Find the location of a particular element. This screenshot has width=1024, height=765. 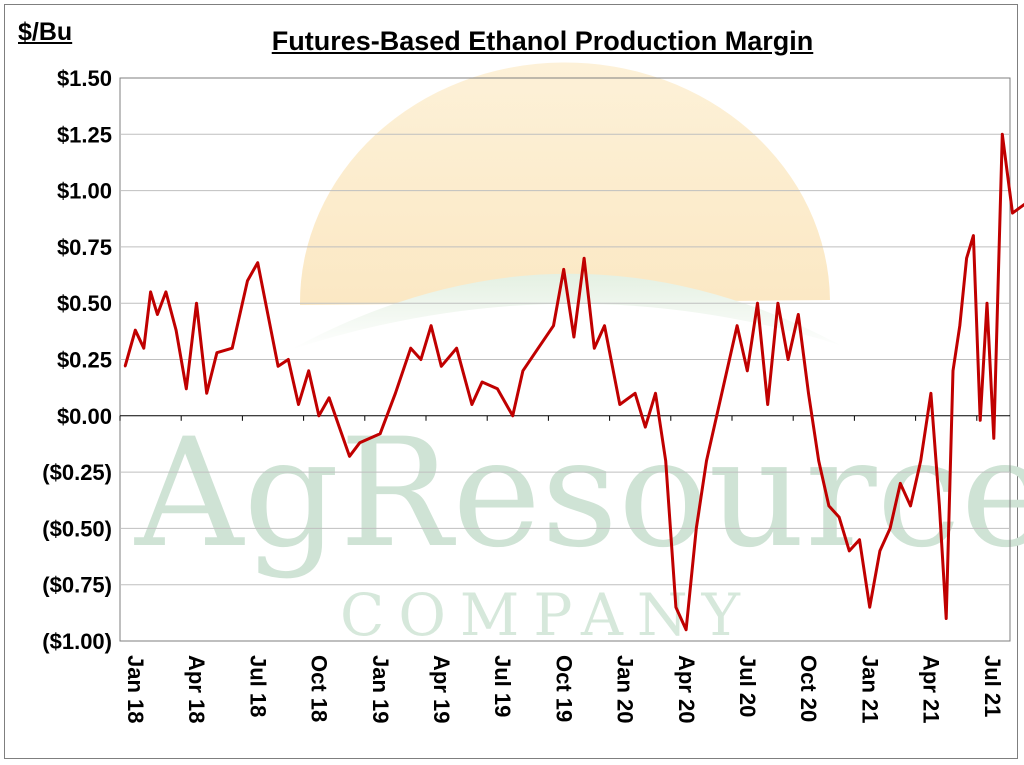

x-tick-label: Jan 19 is located at coordinates (380, 689).